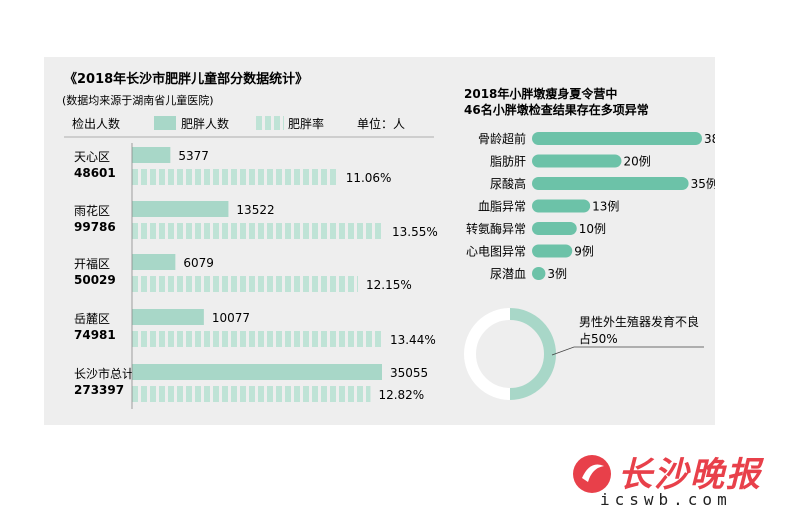 This screenshot has width=786, height=521. What do you see at coordinates (690, 475) in the screenshot?
I see `logo-text: 长沙晚报` at bounding box center [690, 475].